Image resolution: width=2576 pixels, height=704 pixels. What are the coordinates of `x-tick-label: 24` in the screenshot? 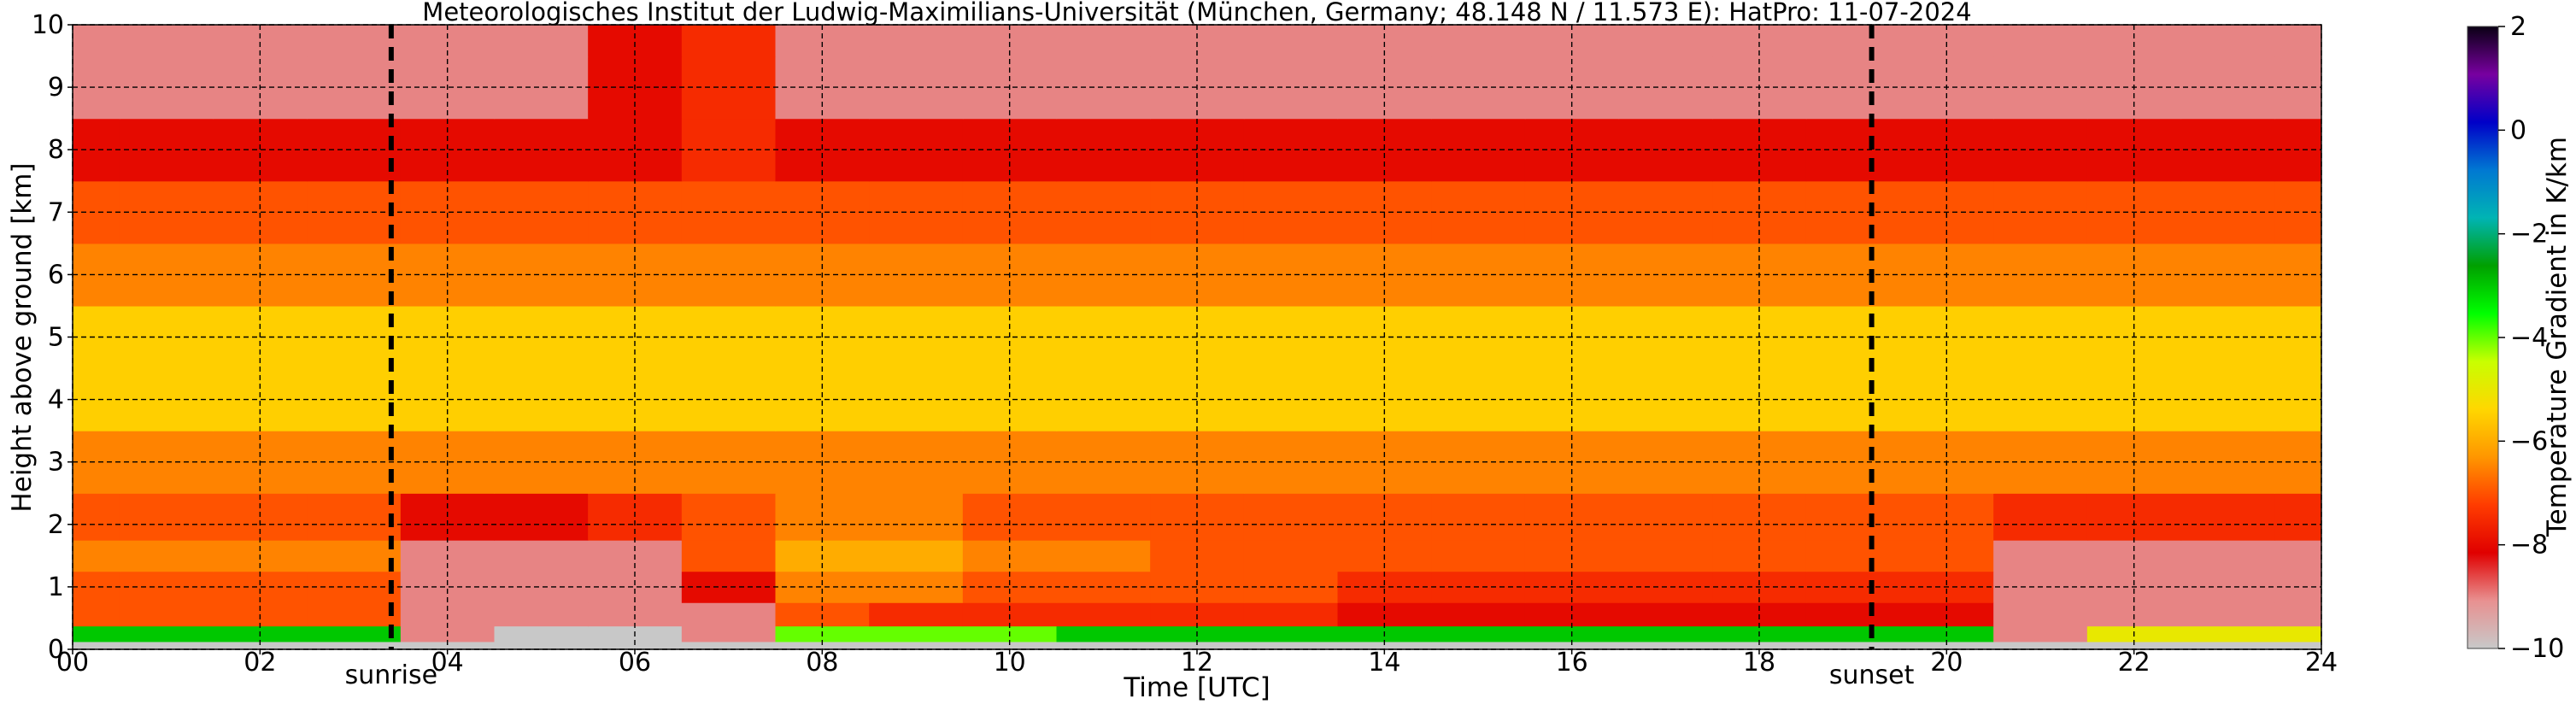 It's located at (2321, 663).